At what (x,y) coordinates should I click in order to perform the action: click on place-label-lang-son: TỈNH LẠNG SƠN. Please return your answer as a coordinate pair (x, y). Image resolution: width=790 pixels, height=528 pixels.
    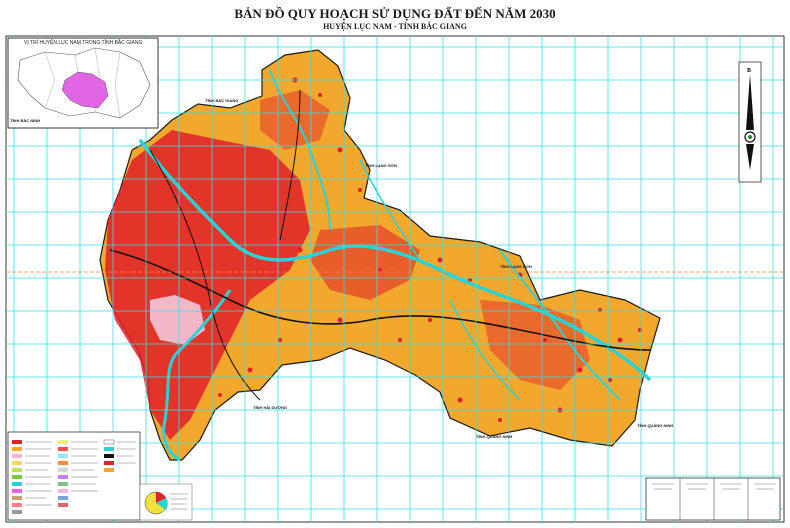
    Looking at the image, I should click on (381, 165).